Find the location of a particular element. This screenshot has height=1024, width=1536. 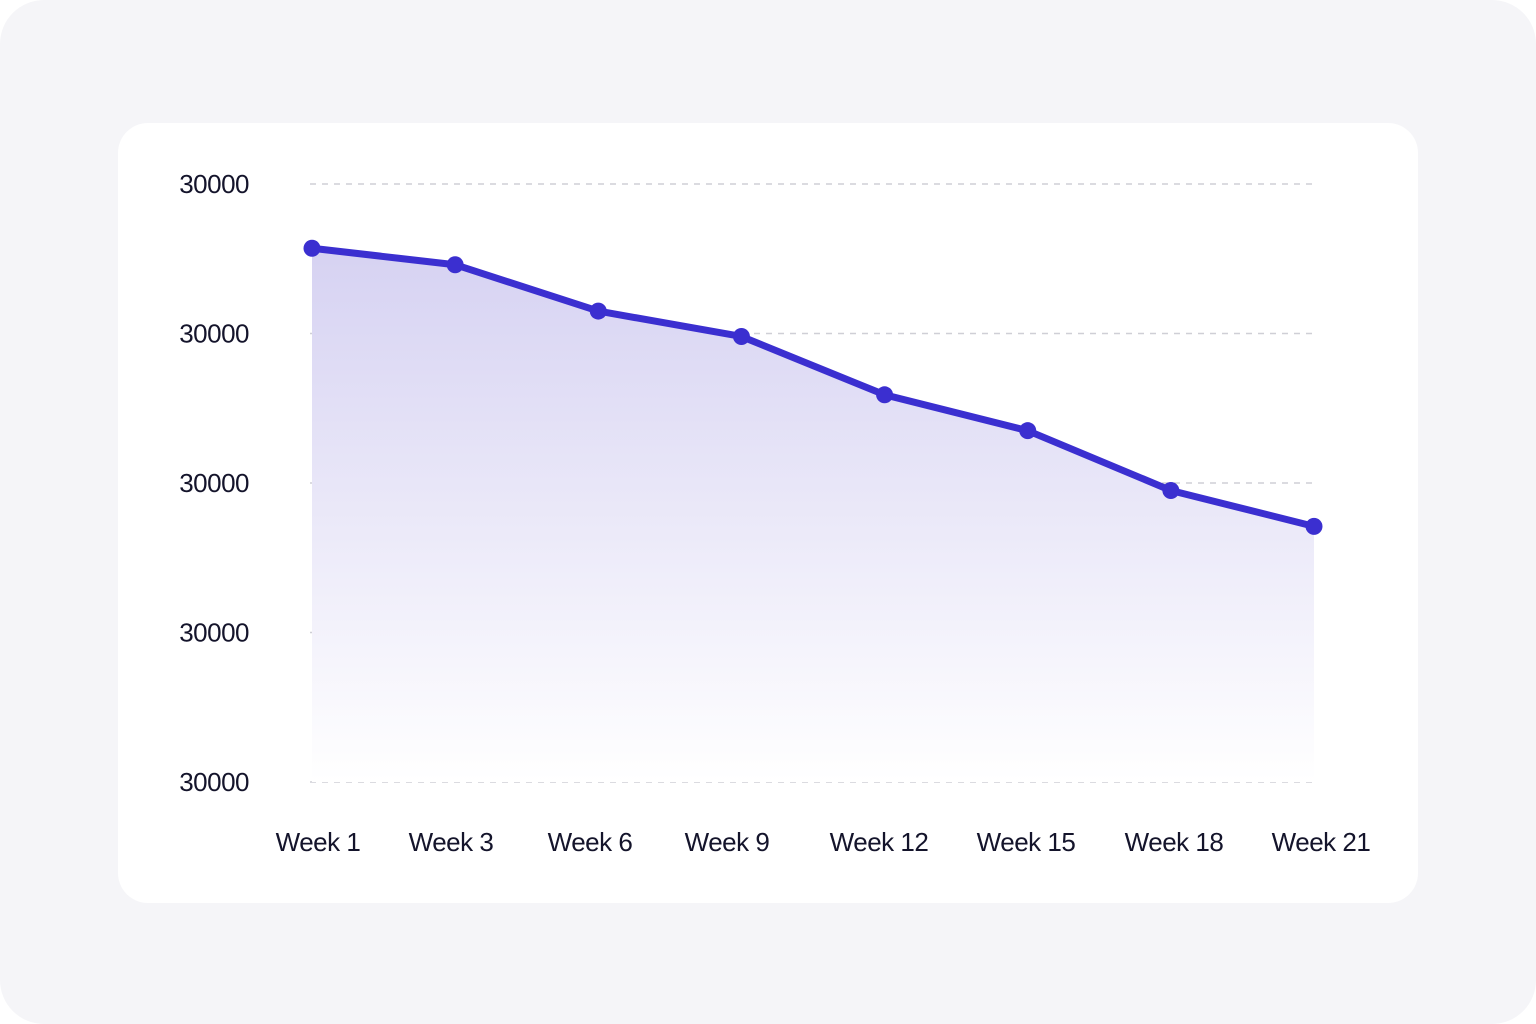

x-tick-label: Week 18 is located at coordinates (1174, 842).